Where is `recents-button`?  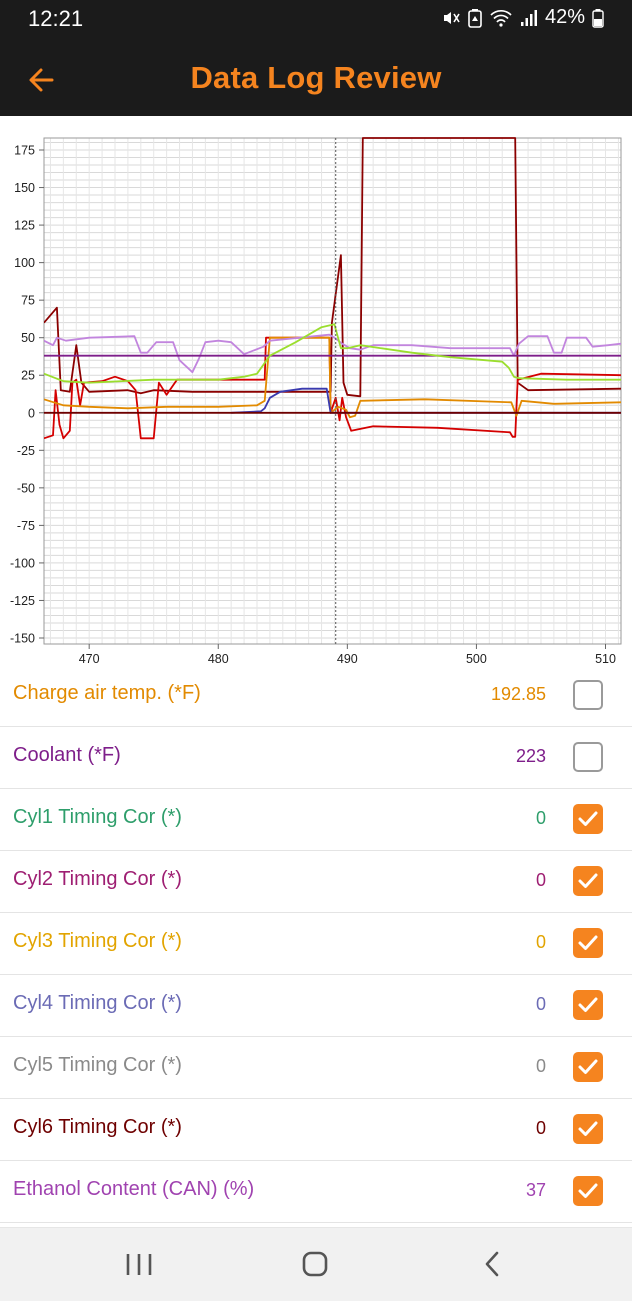 recents-button is located at coordinates (139, 1264).